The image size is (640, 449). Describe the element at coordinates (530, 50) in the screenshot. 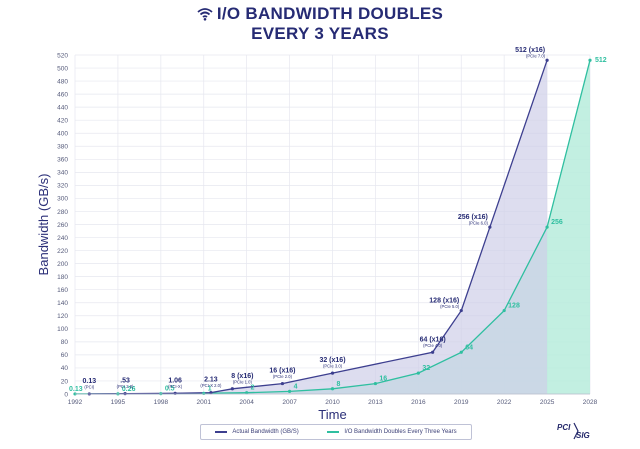

I see `actual-data-label: 512 (x16)` at that location.